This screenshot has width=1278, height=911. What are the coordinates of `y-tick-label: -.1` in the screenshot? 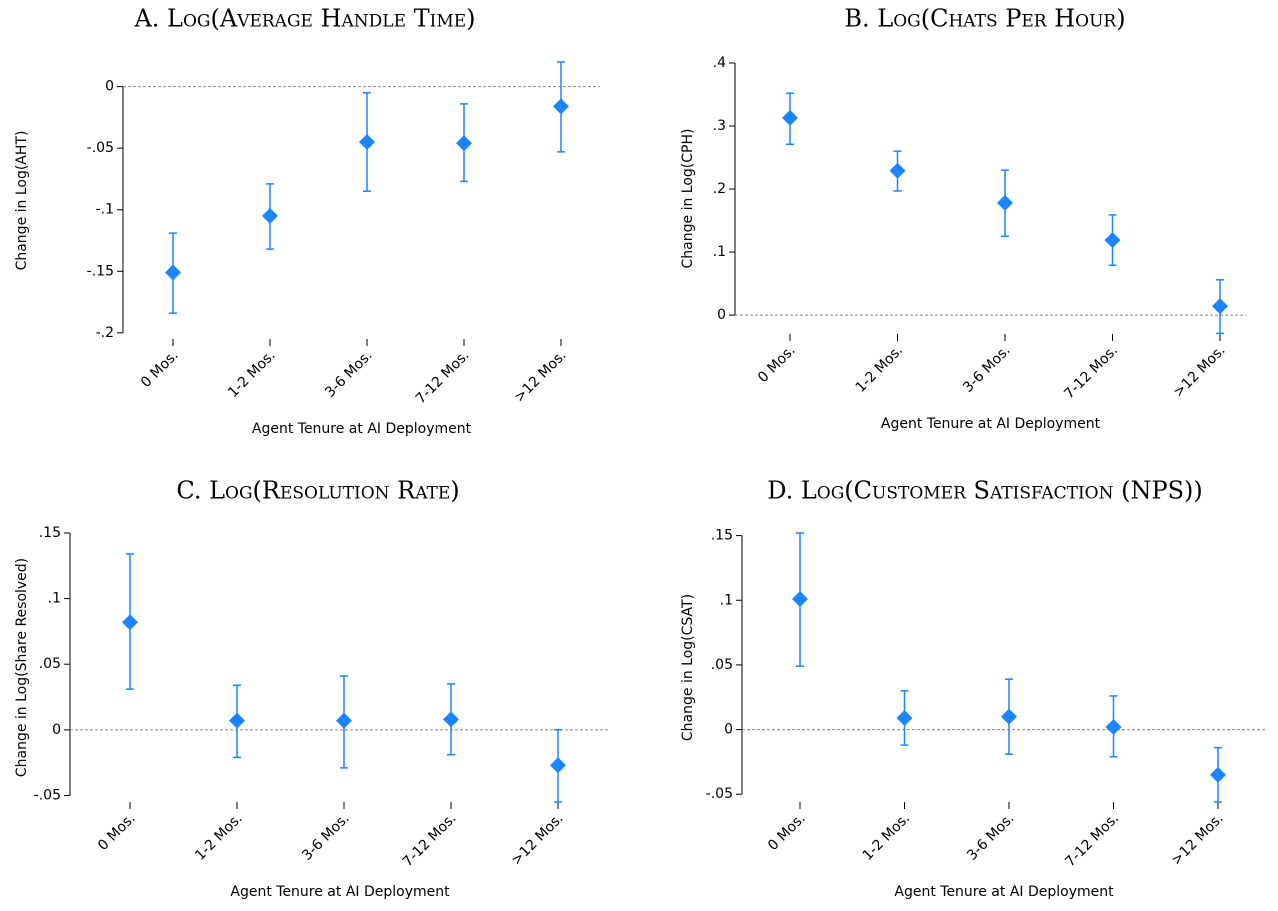 It's located at (105, 210).